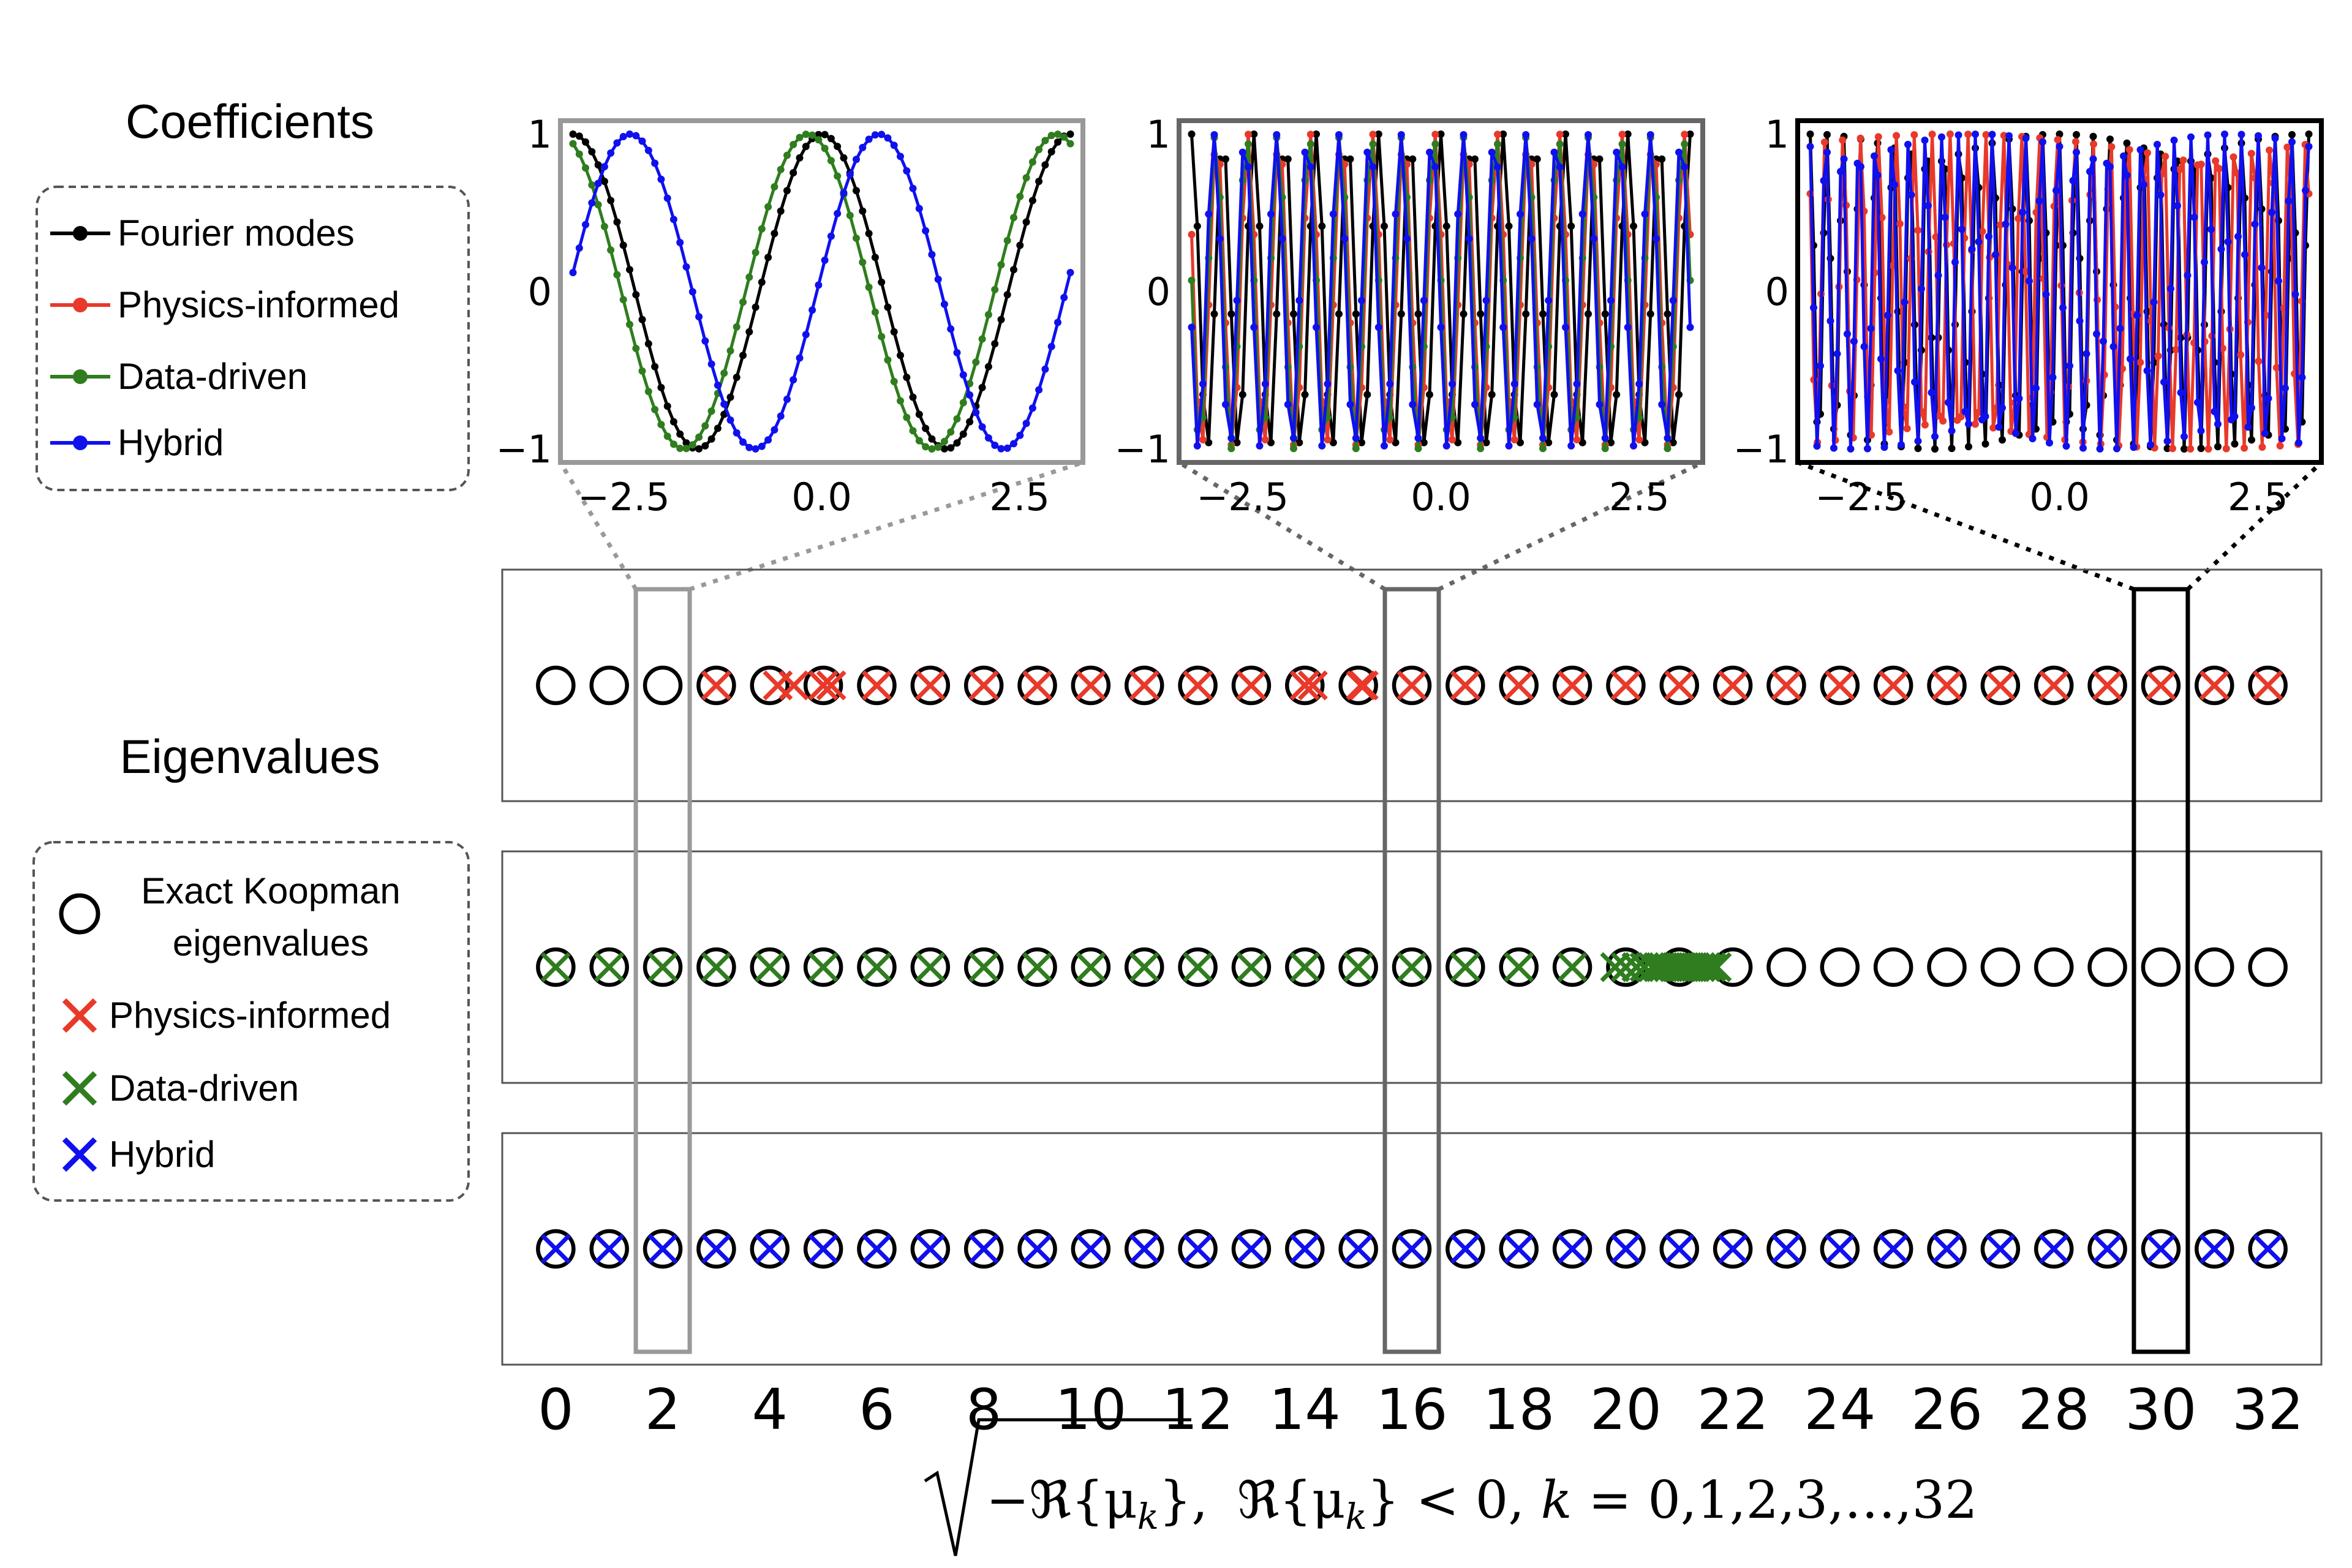 This screenshot has width=2352, height=1568. I want to click on inset-plot-area, so click(2059, 292).